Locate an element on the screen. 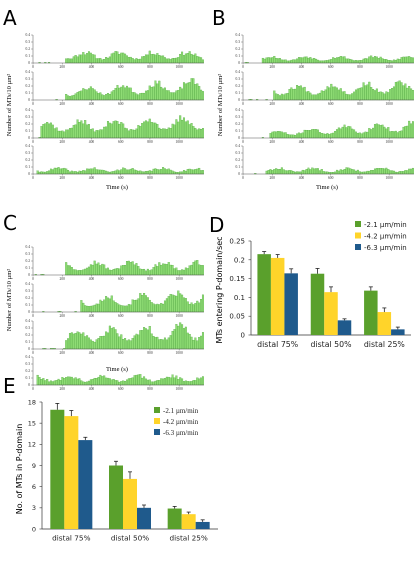  legend-label: -2.1 µm/min is located at coordinates (181, 411).